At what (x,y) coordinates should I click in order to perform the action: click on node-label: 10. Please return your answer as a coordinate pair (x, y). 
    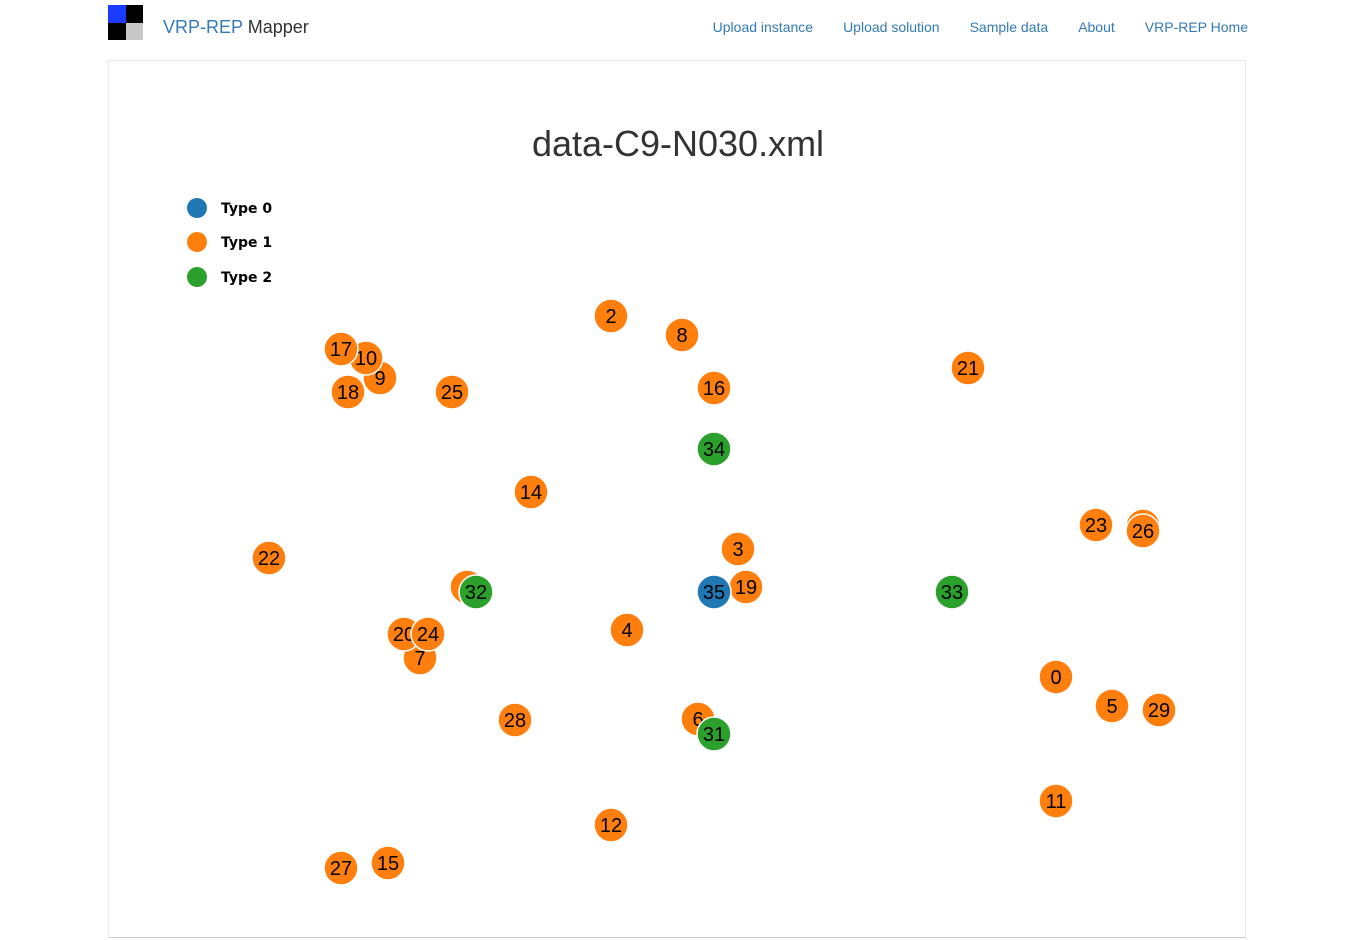
    Looking at the image, I should click on (366, 359).